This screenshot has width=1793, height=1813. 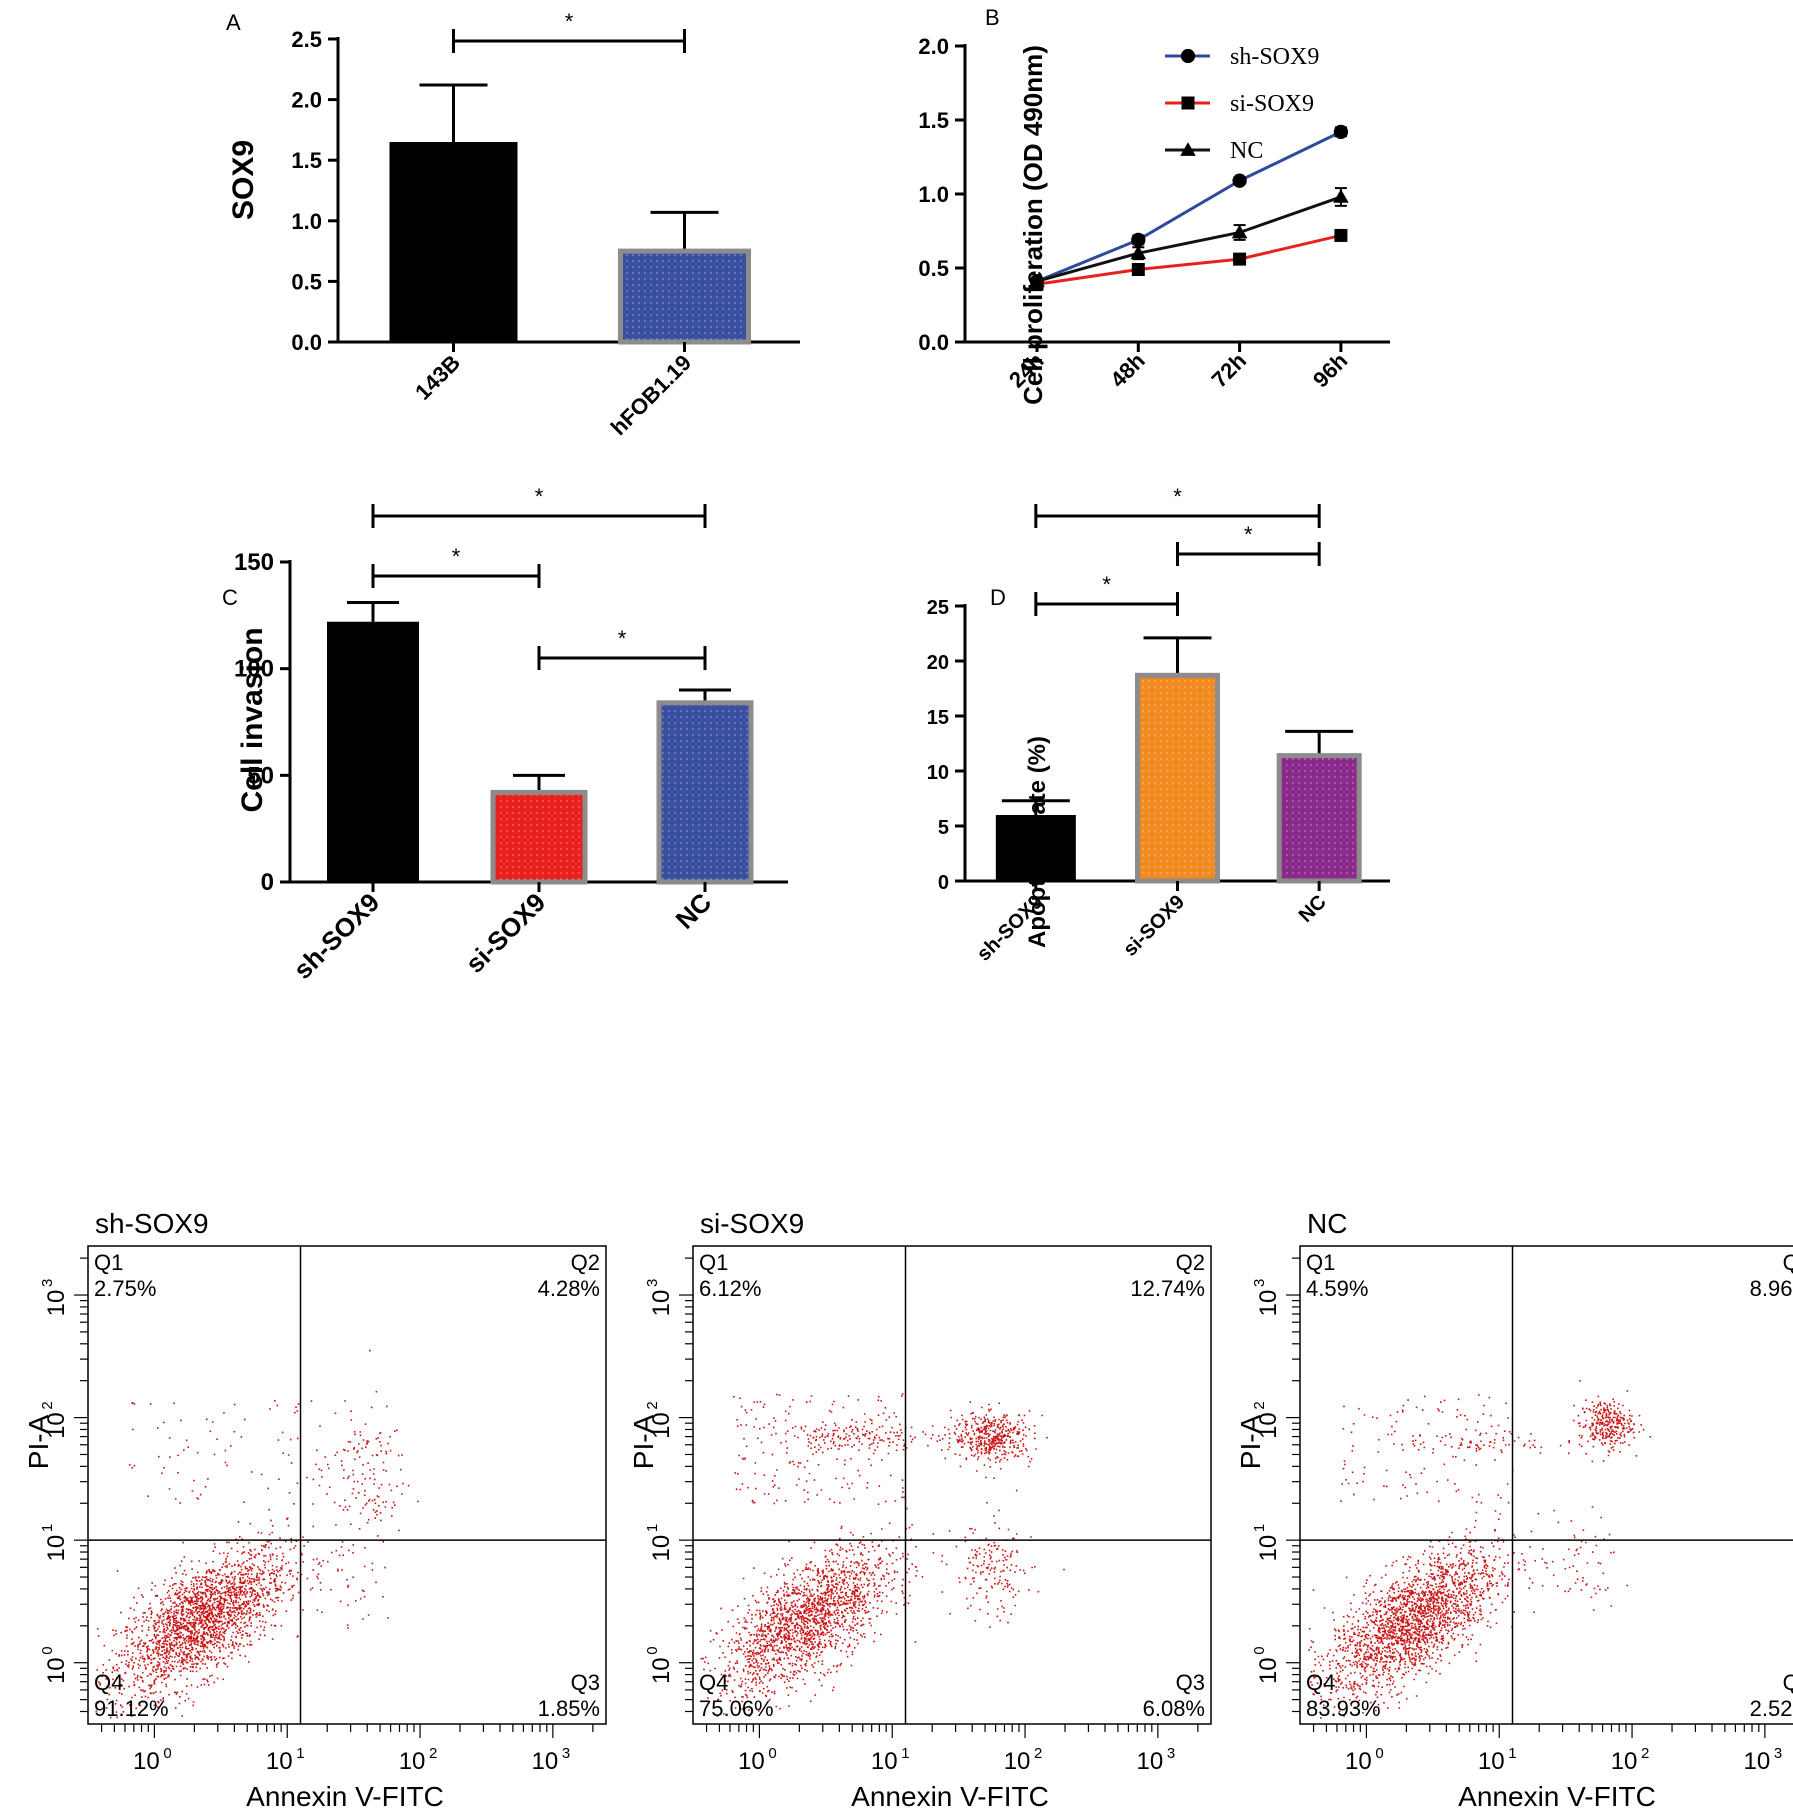 I want to click on y-tick-label: 50, so click(x=260, y=775).